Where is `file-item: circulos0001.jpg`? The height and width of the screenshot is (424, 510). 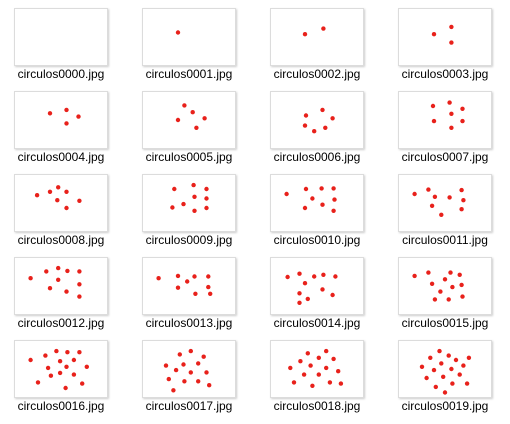 file-item: circulos0001.jpg is located at coordinates (195, 49).